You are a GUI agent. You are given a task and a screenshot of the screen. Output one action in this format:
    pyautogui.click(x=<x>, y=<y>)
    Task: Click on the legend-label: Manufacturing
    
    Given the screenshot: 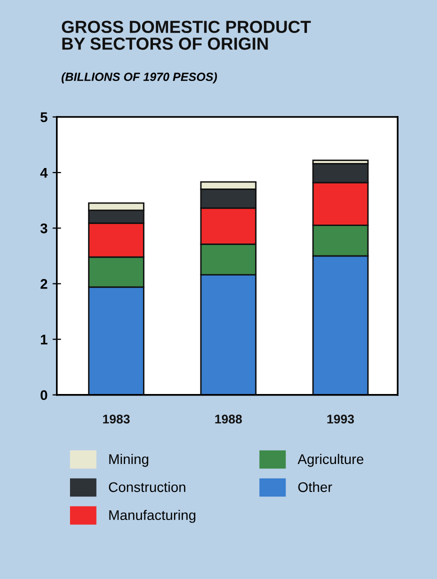 What is the action you would take?
    pyautogui.click(x=152, y=516)
    